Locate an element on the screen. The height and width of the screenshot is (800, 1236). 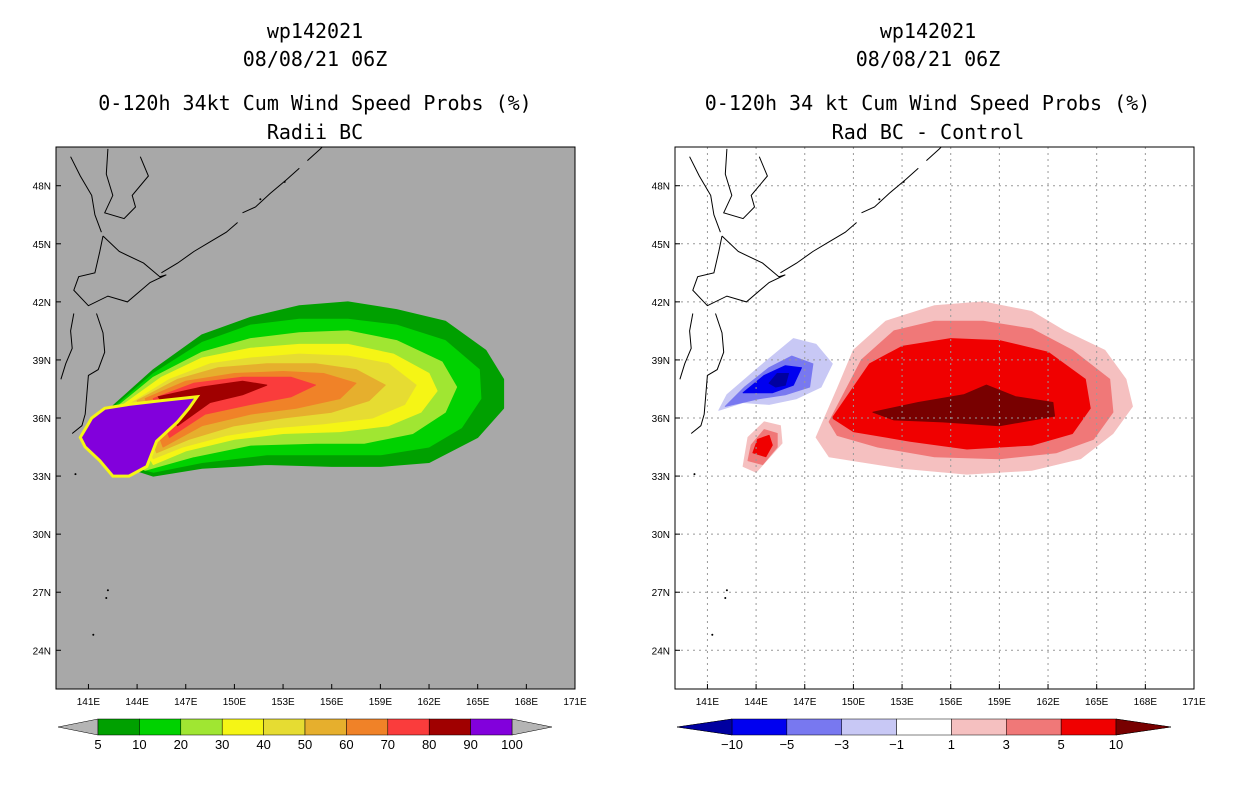
colorbar-label: 90 is located at coordinates (470, 744).